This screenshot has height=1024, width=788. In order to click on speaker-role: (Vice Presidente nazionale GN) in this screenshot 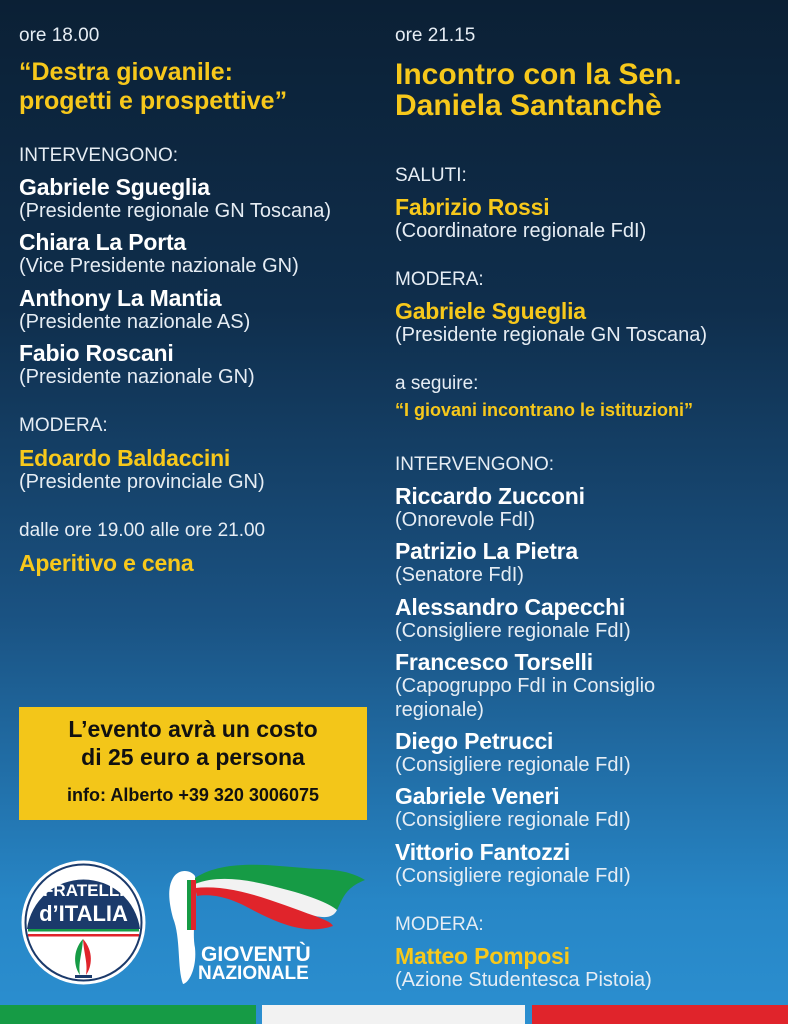, I will do `click(159, 266)`.